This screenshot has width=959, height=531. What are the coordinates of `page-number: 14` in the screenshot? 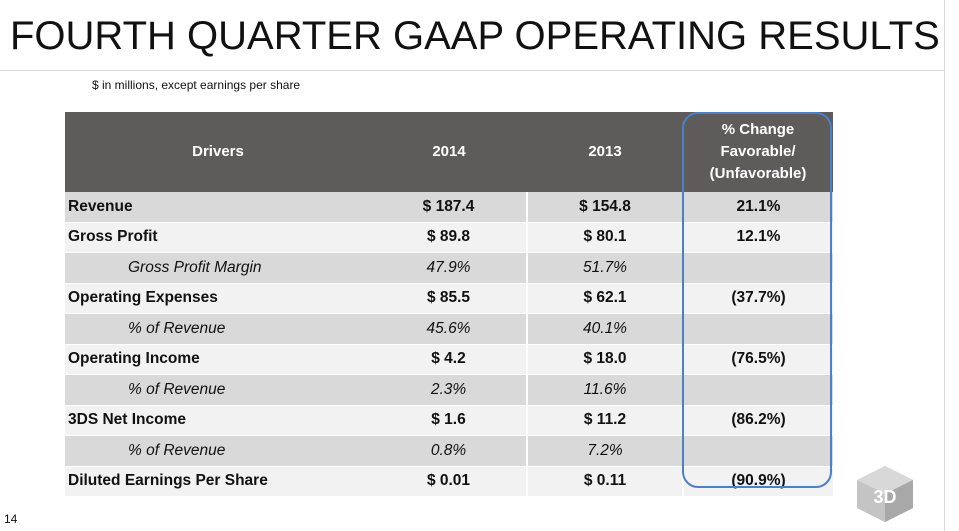 It's located at (11, 519).